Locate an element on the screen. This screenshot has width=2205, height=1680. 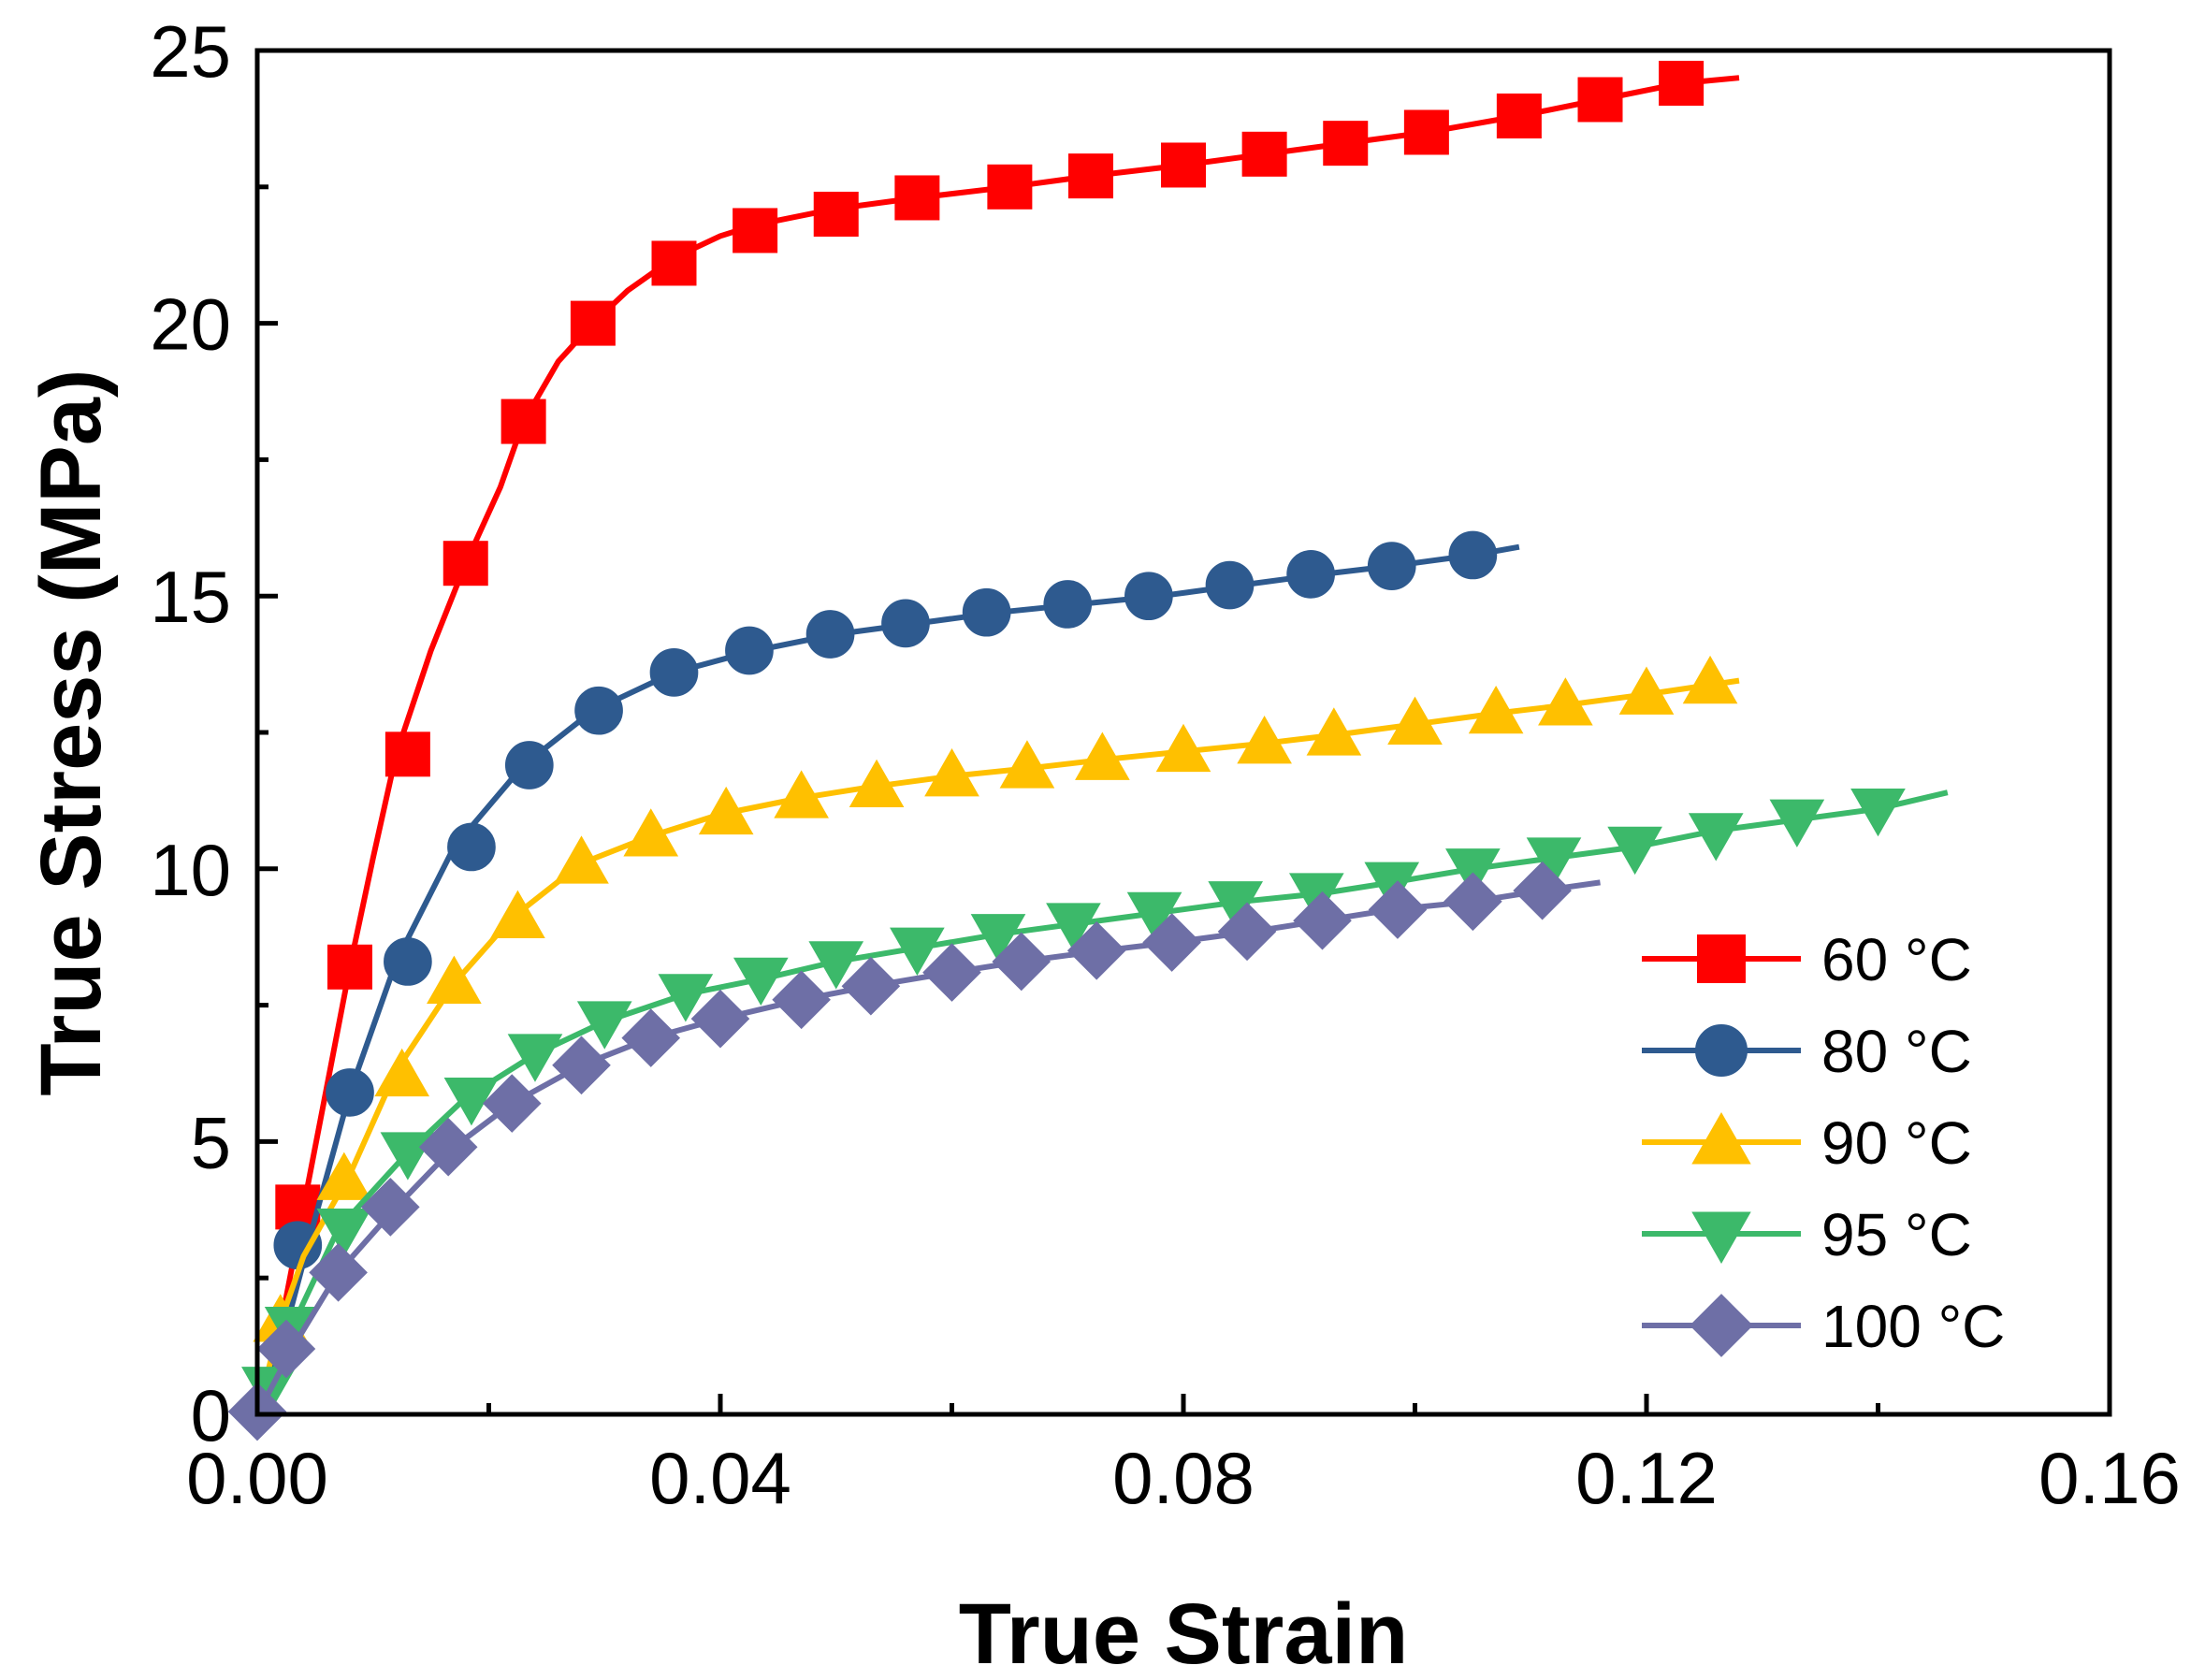
legend-label: 60 °C is located at coordinates (1896, 959).